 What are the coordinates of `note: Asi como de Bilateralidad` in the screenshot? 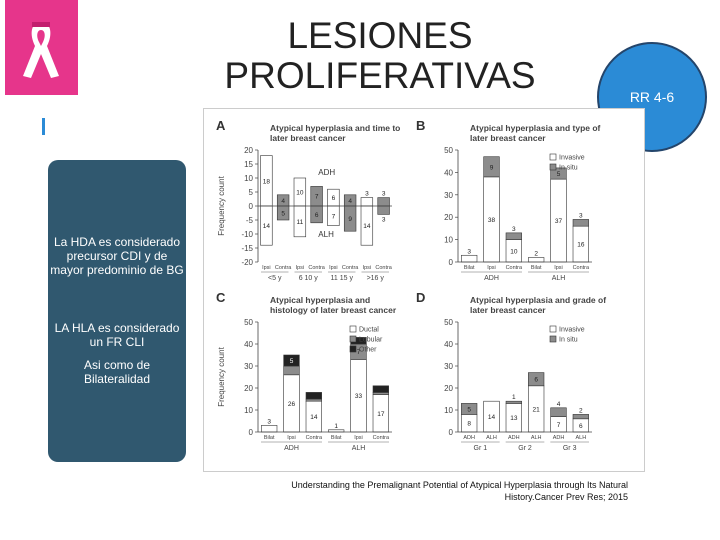 It's located at (117, 372).